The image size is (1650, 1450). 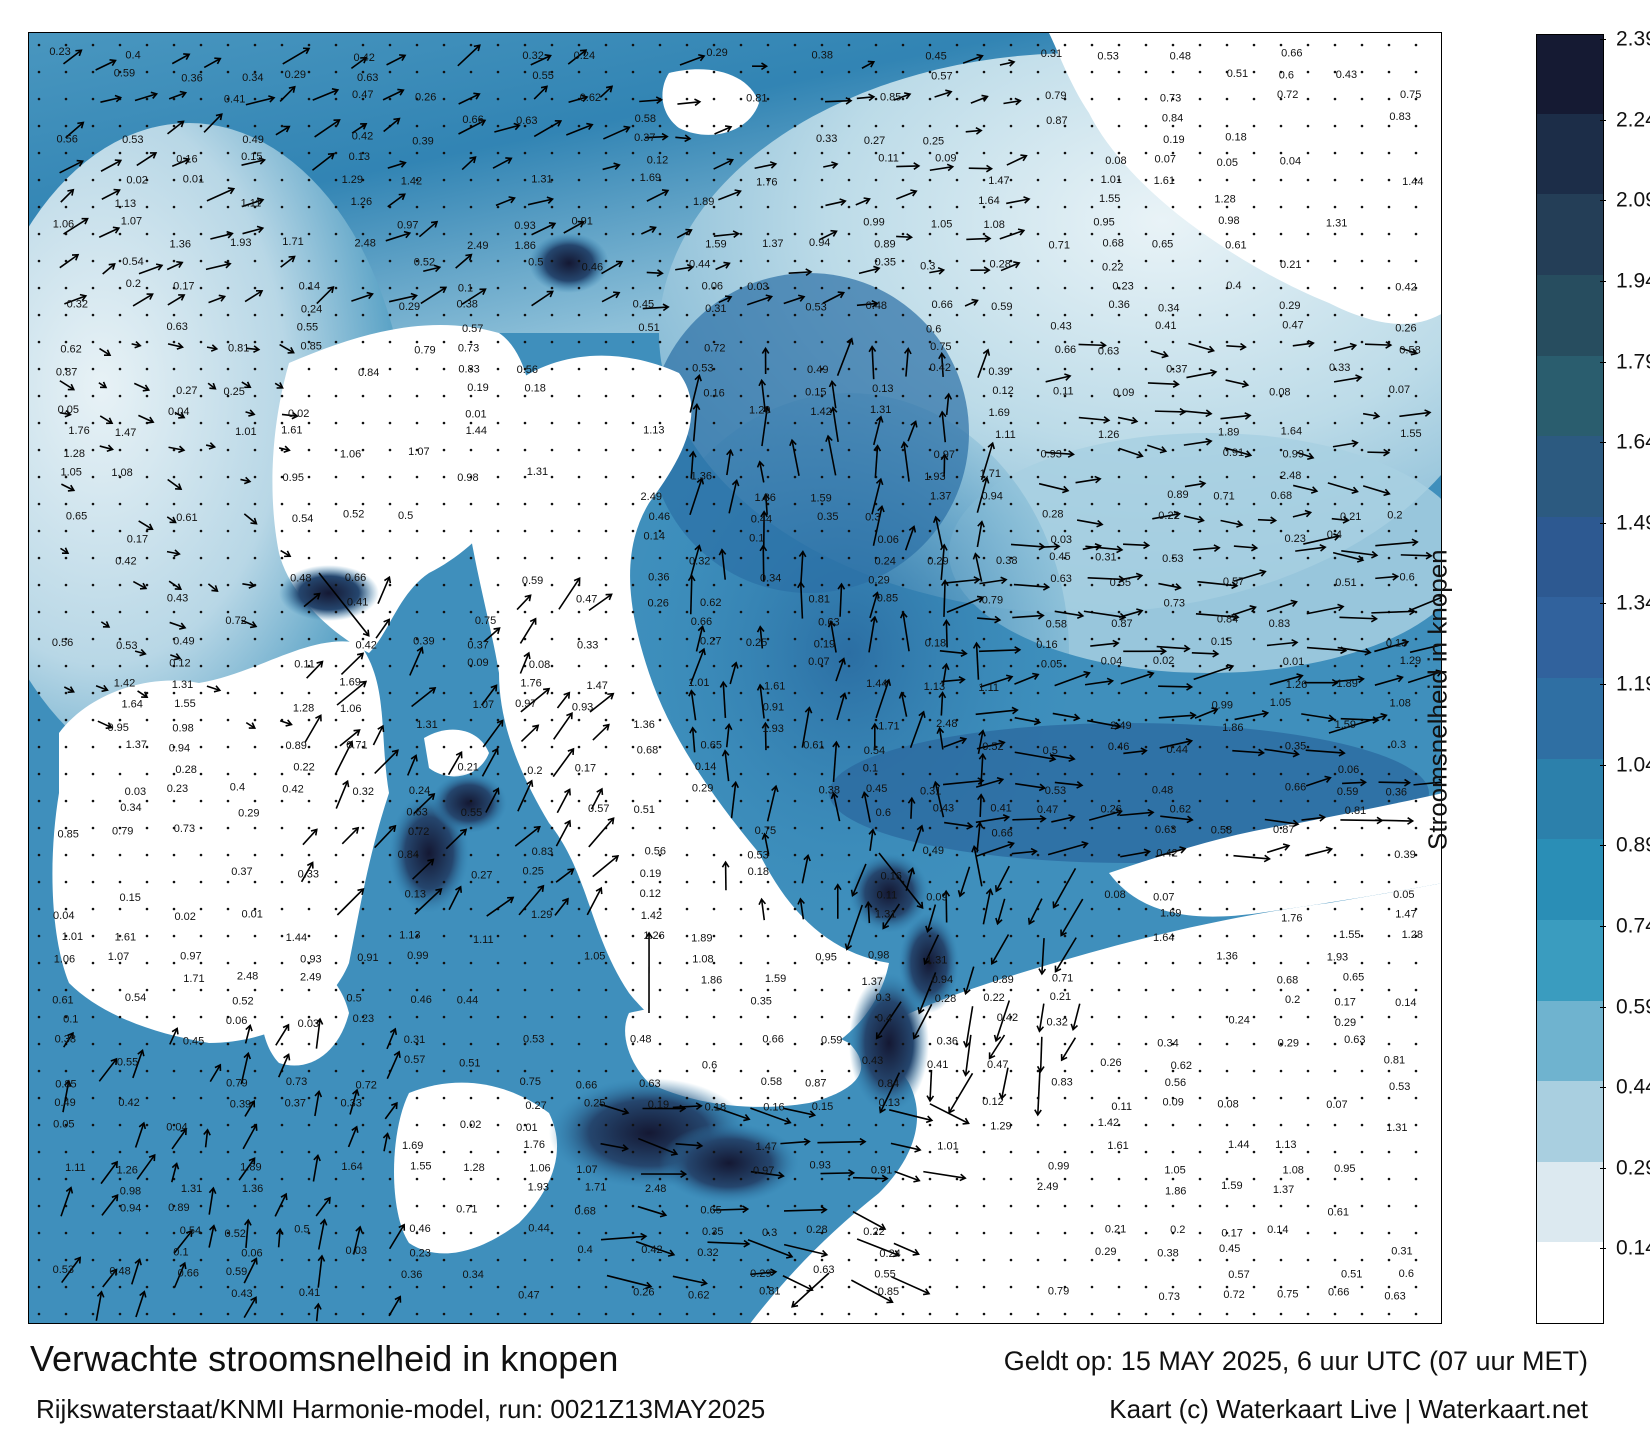 What do you see at coordinates (304, 665) in the screenshot?
I see `speed-label: 0.11` at bounding box center [304, 665].